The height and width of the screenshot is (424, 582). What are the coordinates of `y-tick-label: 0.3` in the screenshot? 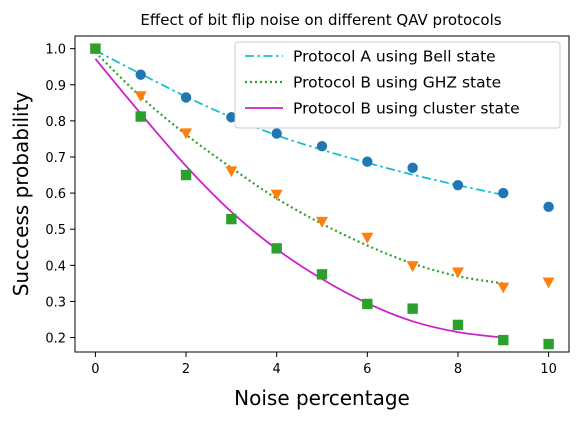 It's located at (55, 302).